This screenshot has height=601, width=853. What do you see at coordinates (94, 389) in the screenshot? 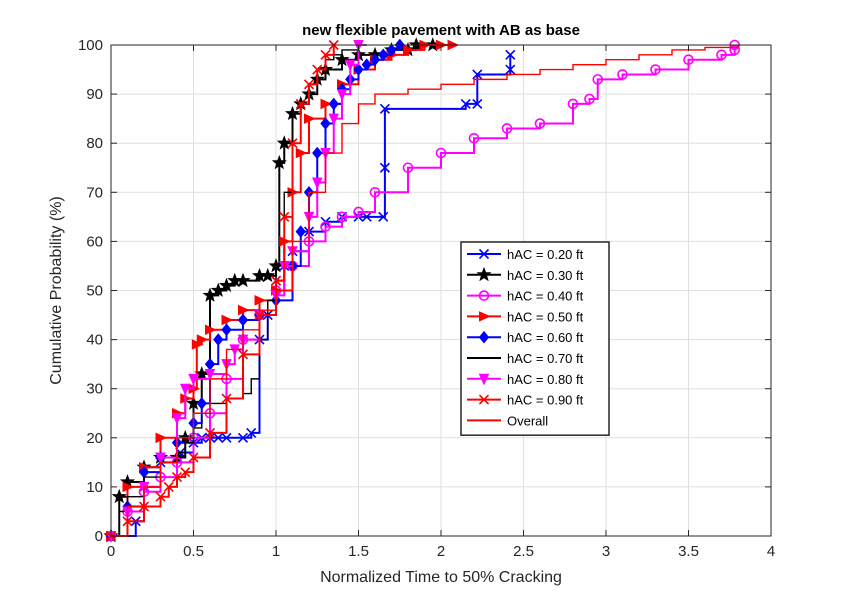
I see `y-tick-label: 30` at bounding box center [94, 389].